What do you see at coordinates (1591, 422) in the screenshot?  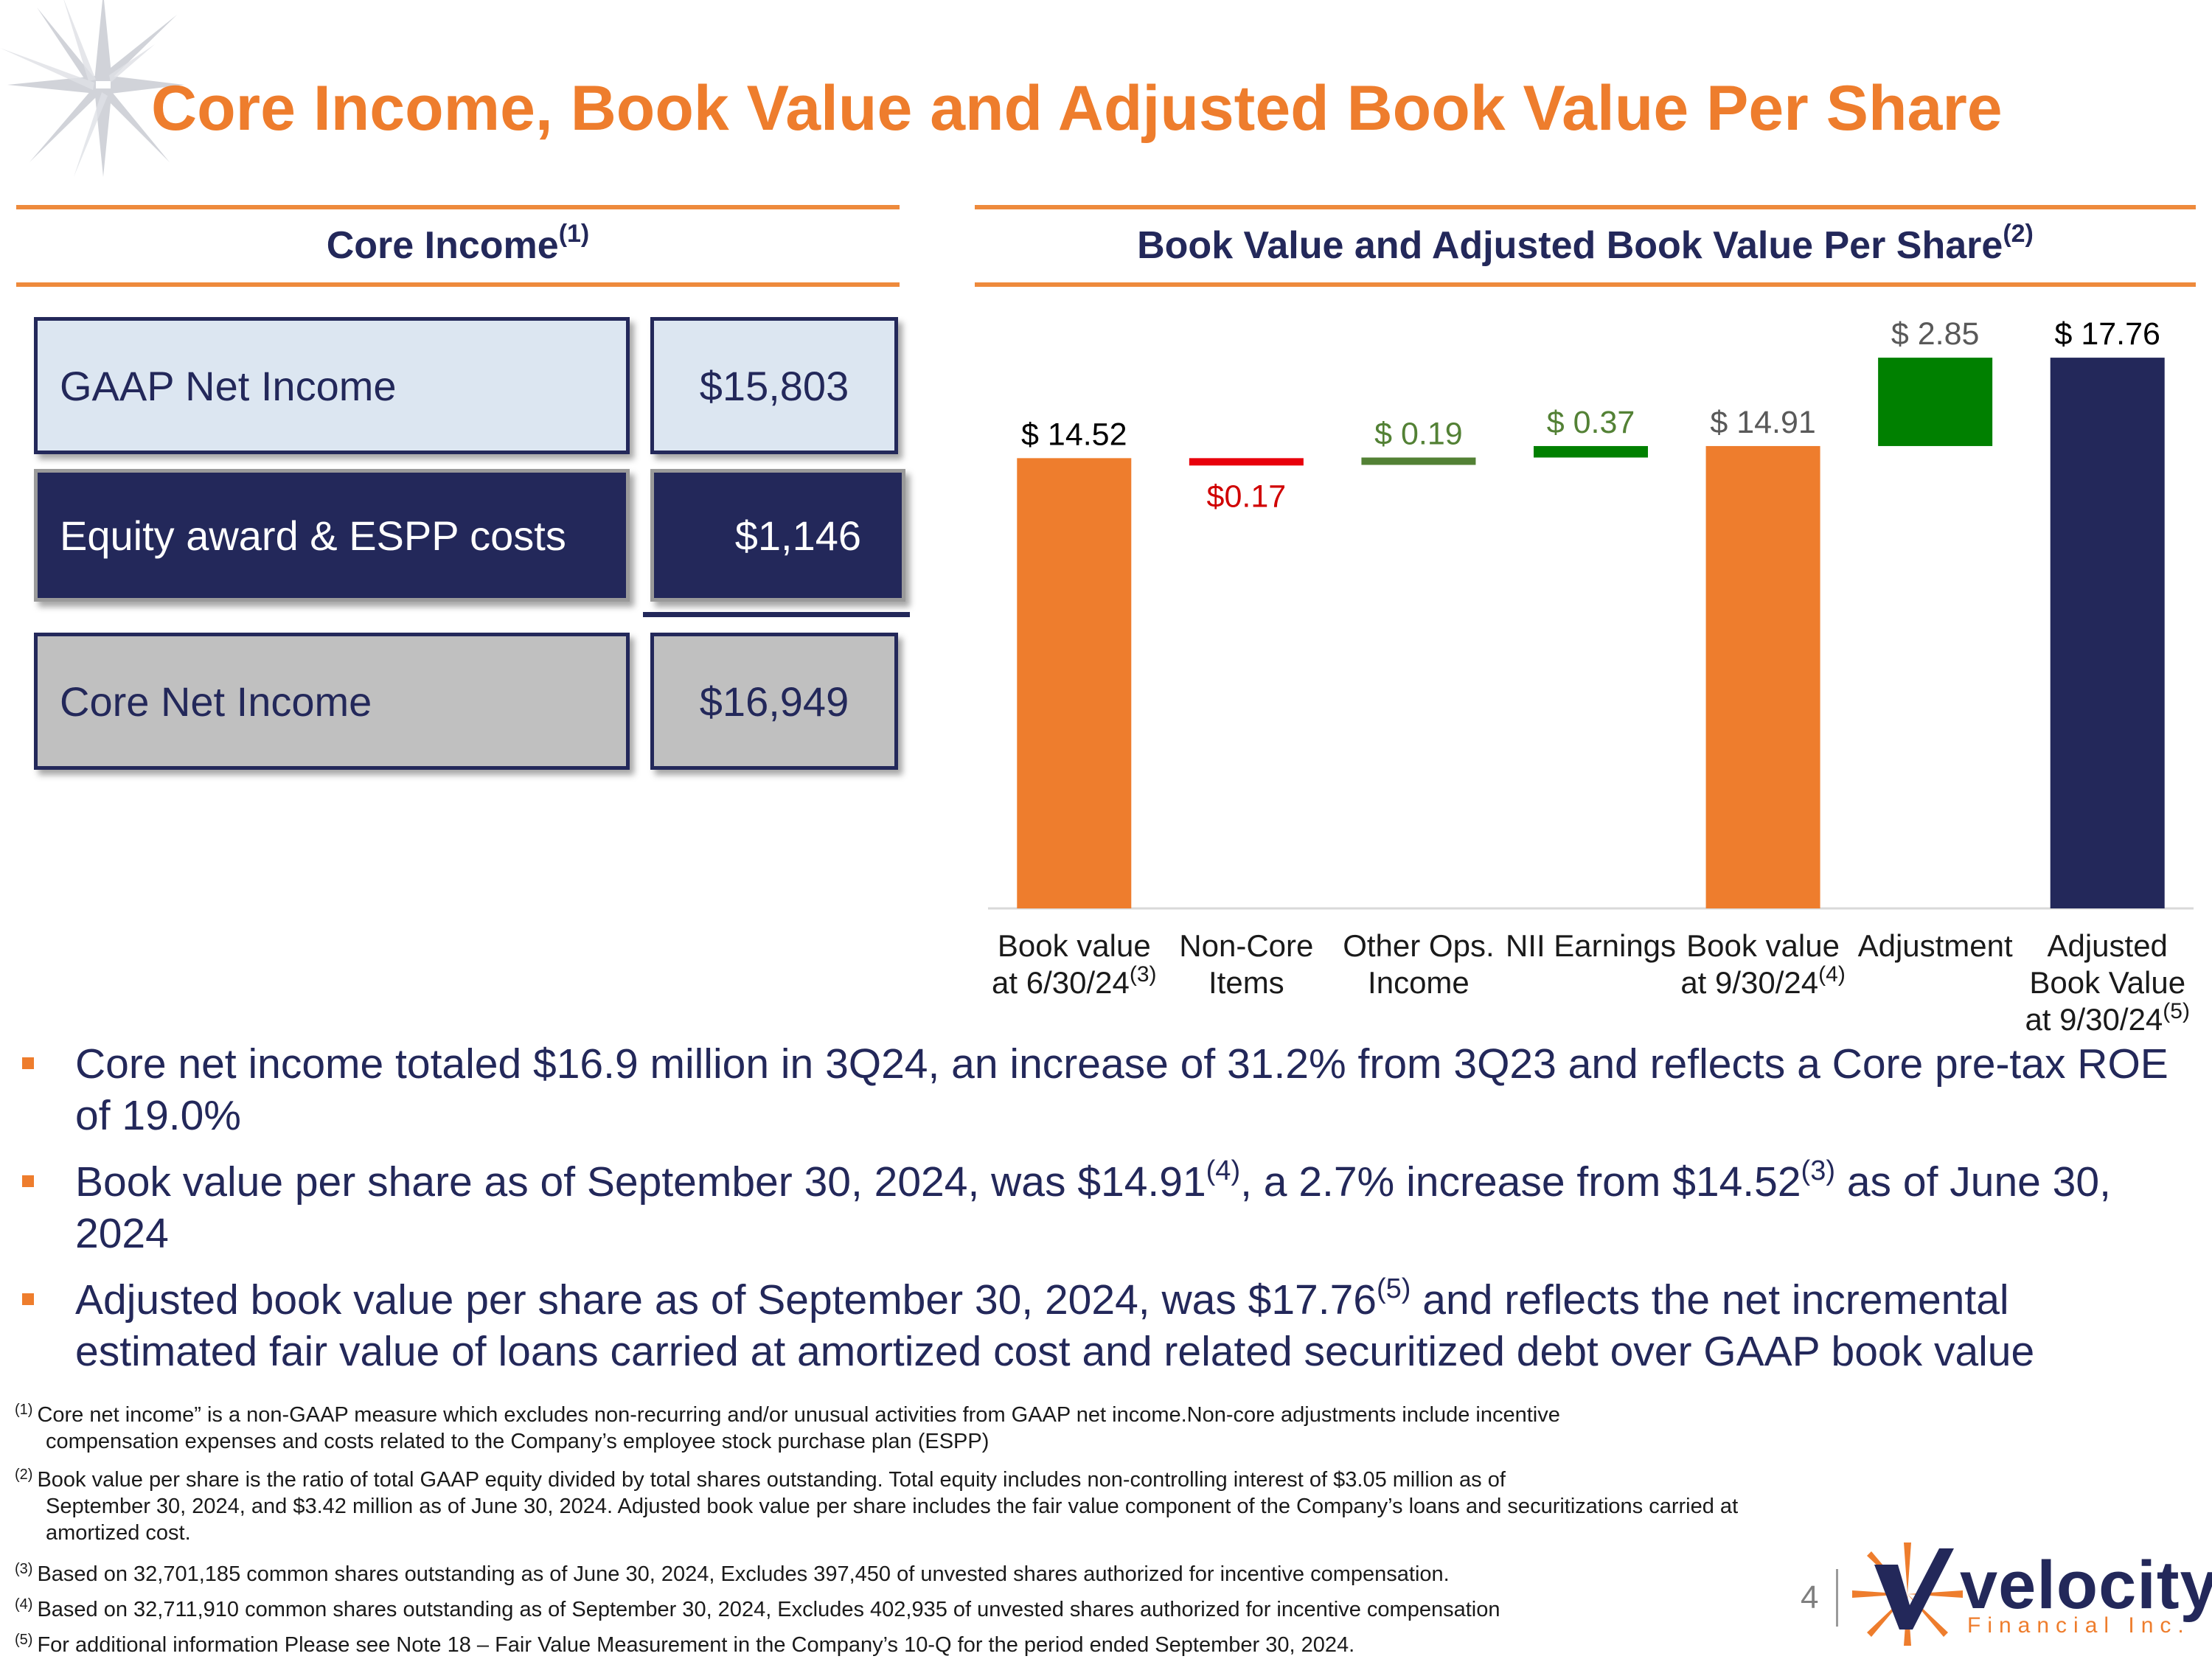 I see `waterfall-data-label-4: $ 0.37` at bounding box center [1591, 422].